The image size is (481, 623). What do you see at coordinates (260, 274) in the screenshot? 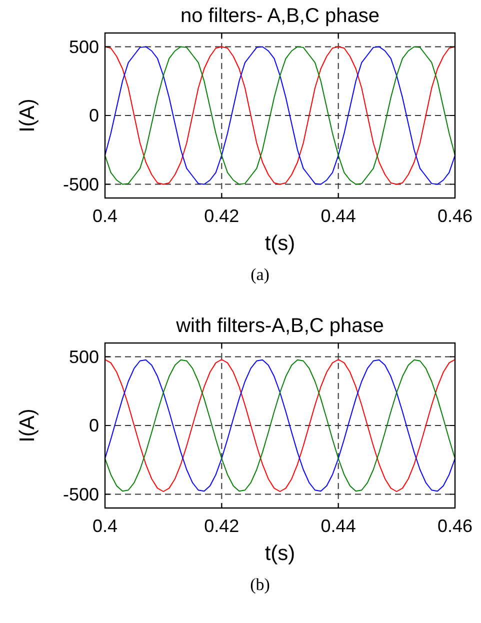
I see `text: (a)` at bounding box center [260, 274].